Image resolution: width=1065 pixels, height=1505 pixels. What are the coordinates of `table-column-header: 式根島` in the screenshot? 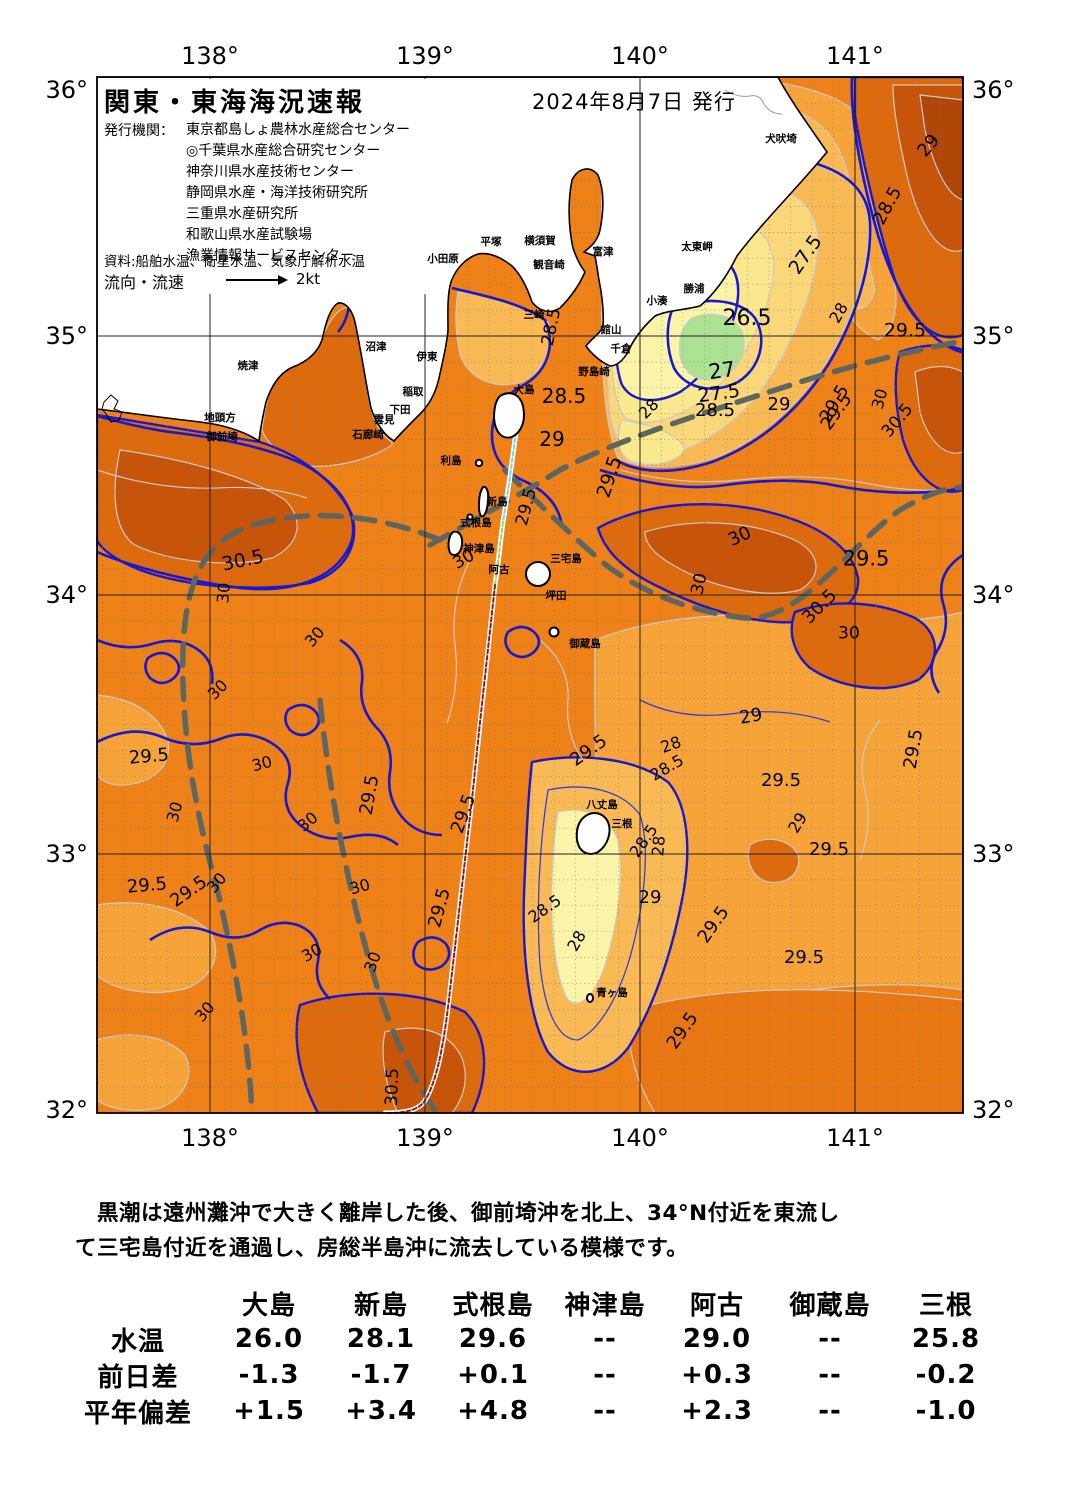 It's located at (493, 1305).